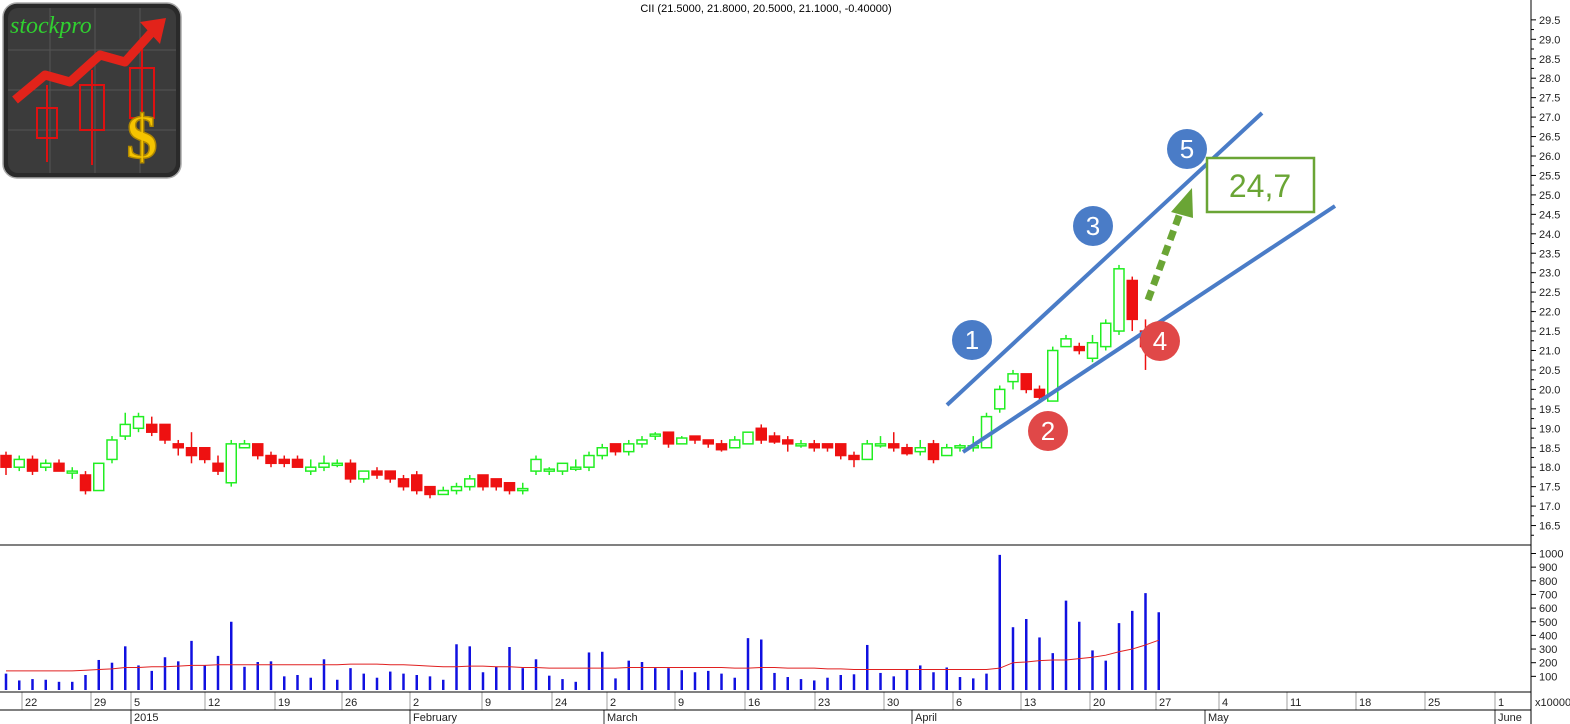 This screenshot has width=1570, height=724. What do you see at coordinates (1549, 468) in the screenshot?
I see `price-tick-label: 18.0` at bounding box center [1549, 468].